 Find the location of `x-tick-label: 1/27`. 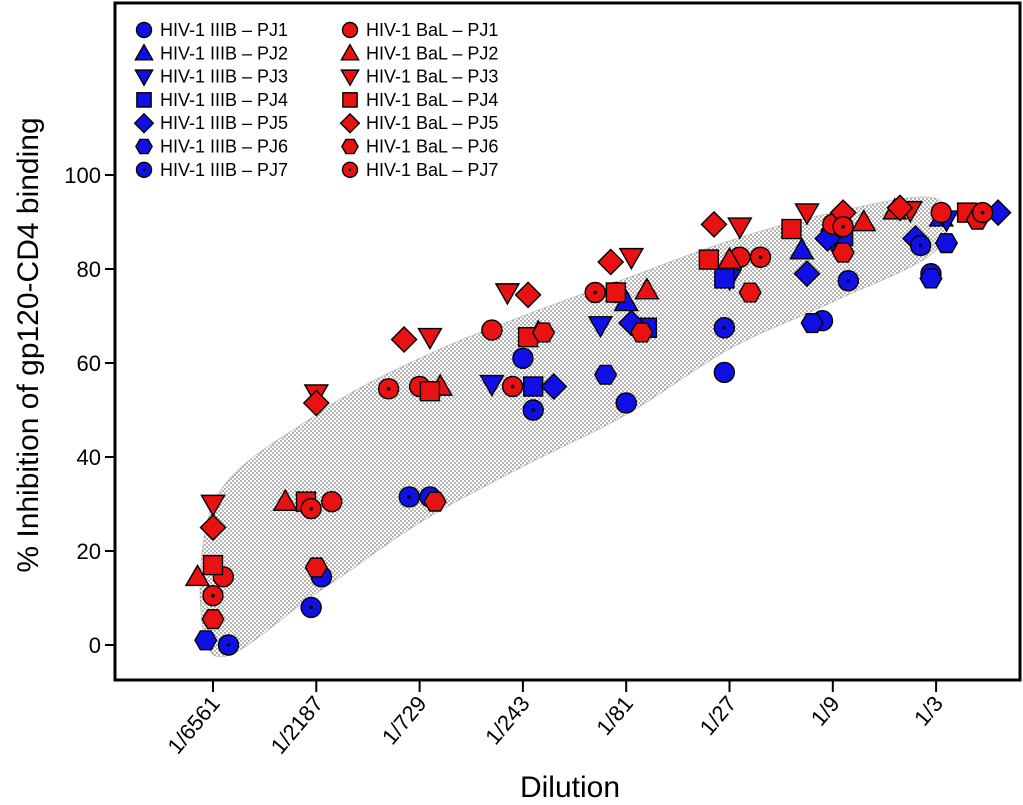

x-tick-label: 1/27 is located at coordinates (718, 715).